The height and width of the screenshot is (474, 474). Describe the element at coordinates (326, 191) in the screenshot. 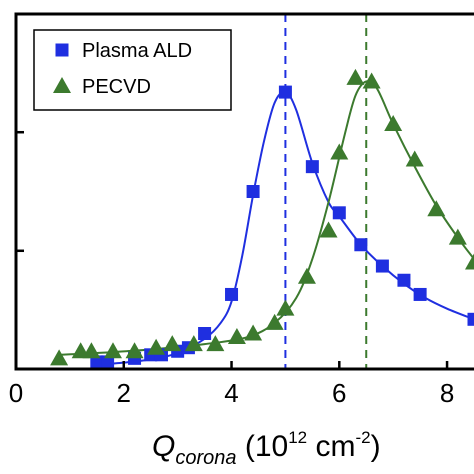

I see `reference-lines` at that location.